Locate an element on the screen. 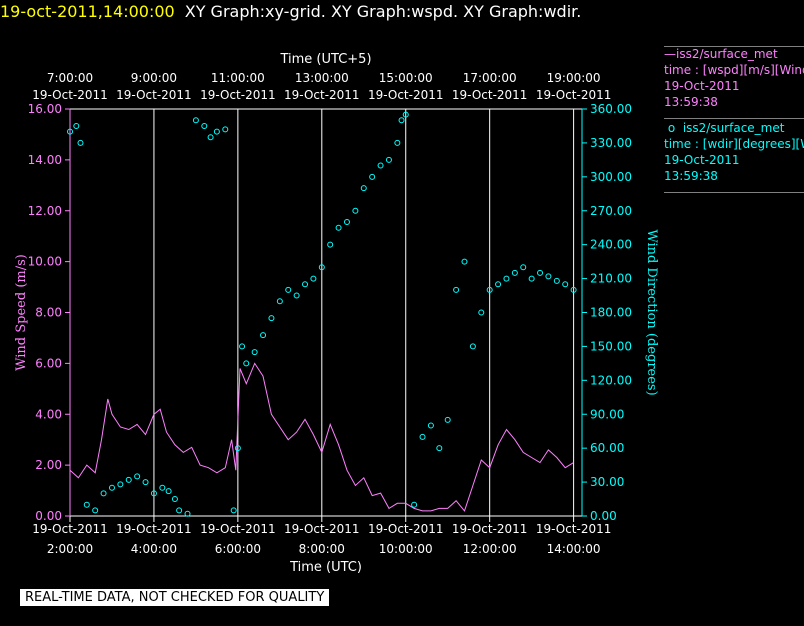 The height and width of the screenshot is (626, 804). y-left-tick-label: 6.00 is located at coordinates (48, 363).